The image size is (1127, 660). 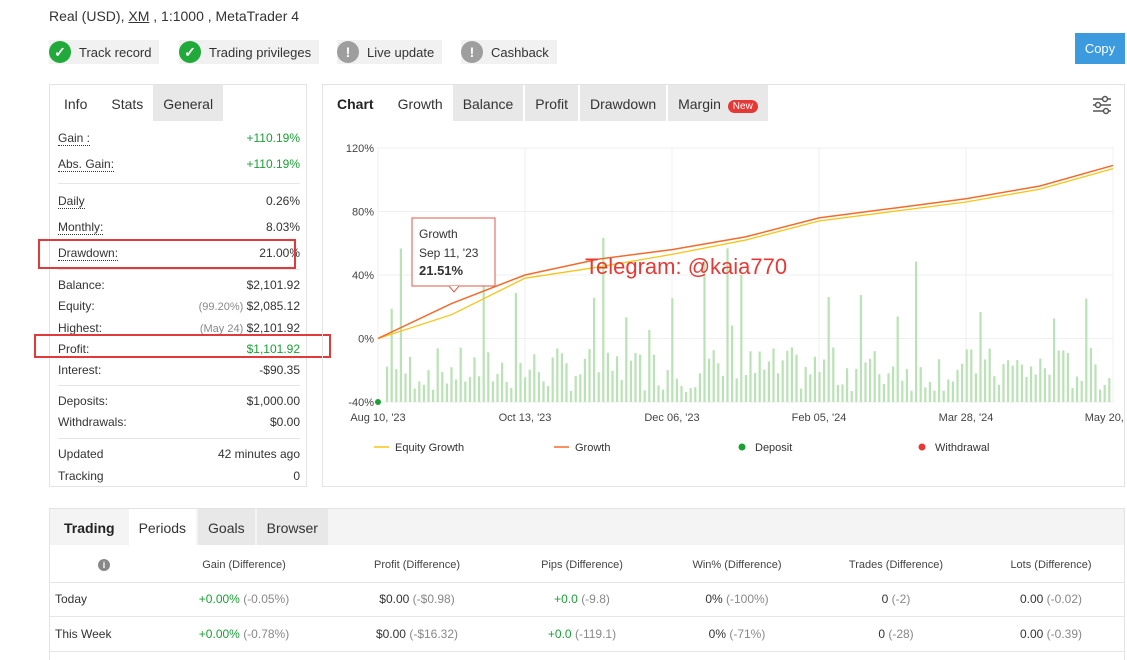 I want to click on badge-cashback: ! Cashback, so click(x=509, y=52).